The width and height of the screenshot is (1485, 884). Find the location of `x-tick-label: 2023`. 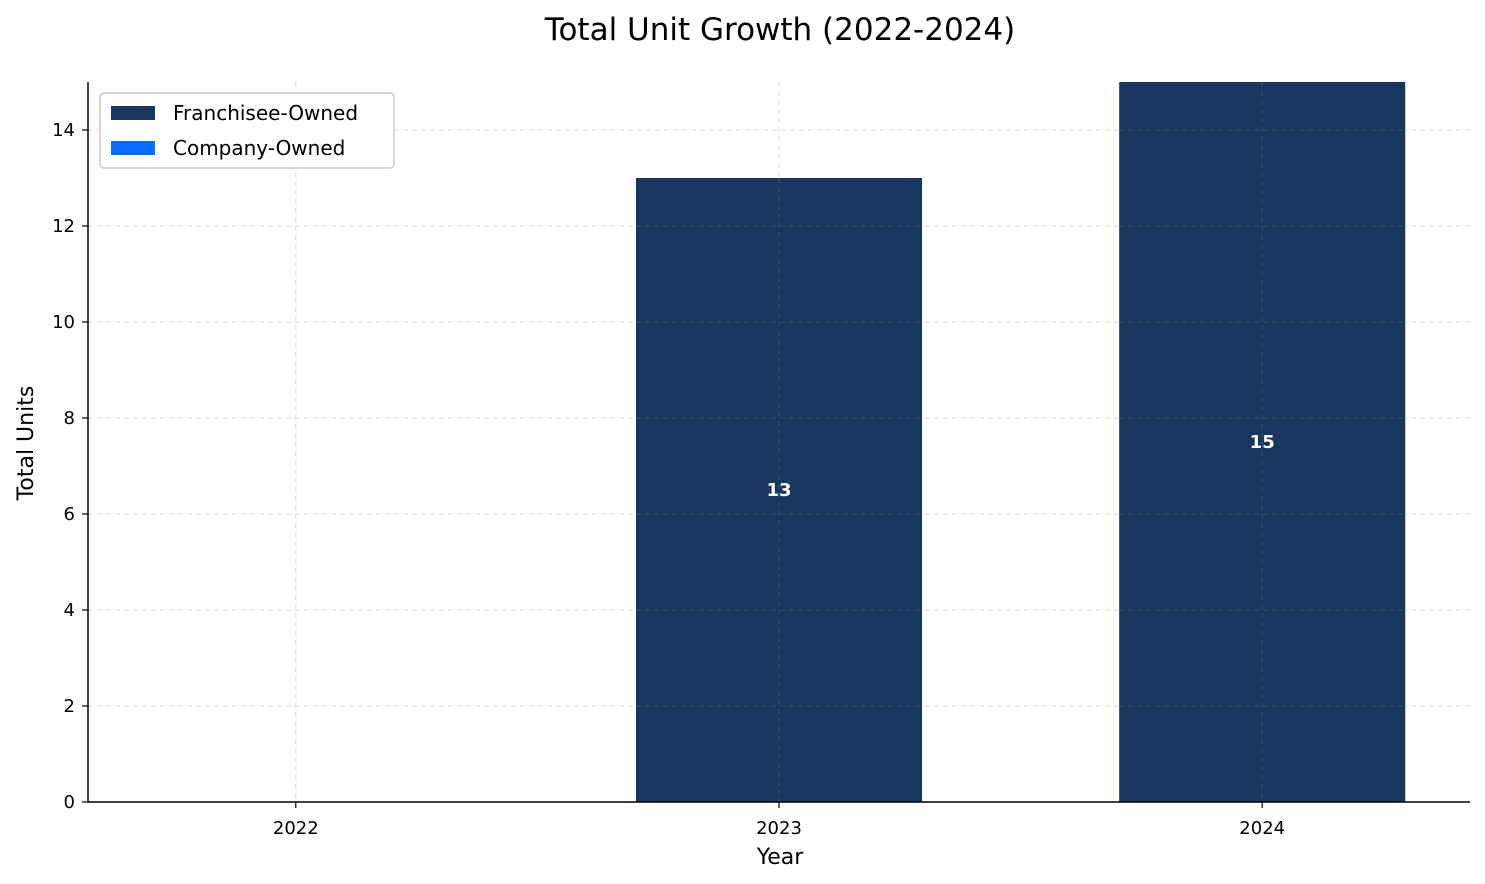

x-tick-label: 2023 is located at coordinates (779, 828).